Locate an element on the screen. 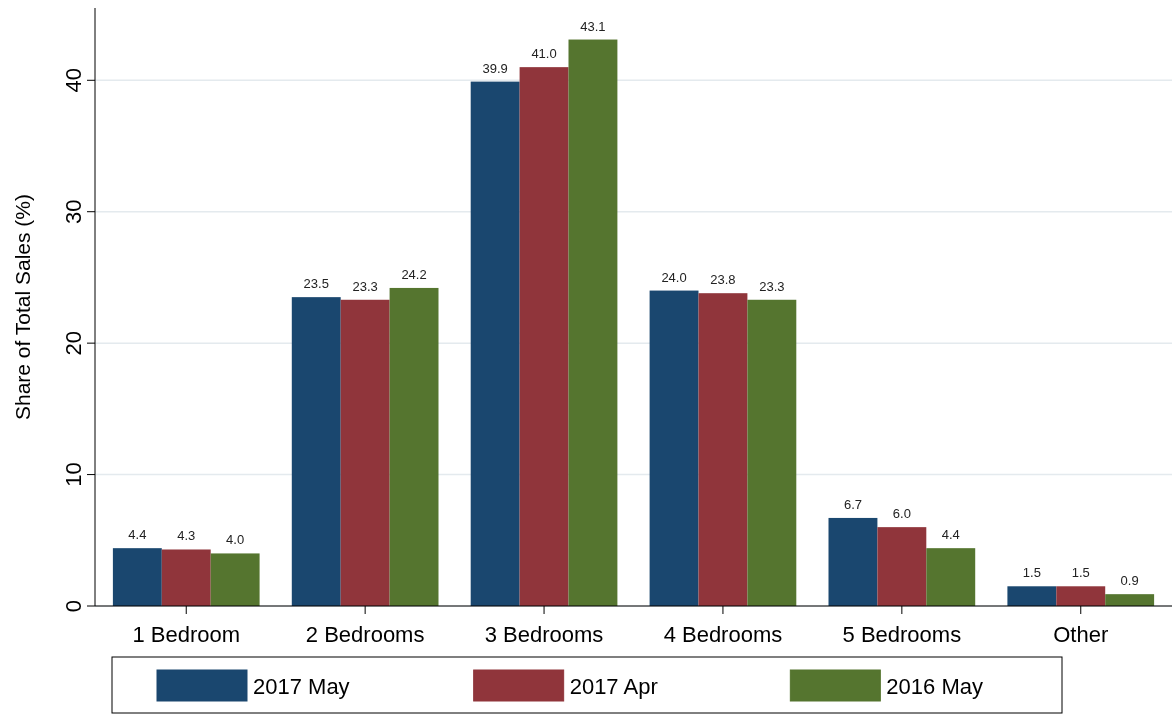 This screenshot has height=717, width=1174. x-tick-label: 2 Bedrooms is located at coordinates (365, 634).